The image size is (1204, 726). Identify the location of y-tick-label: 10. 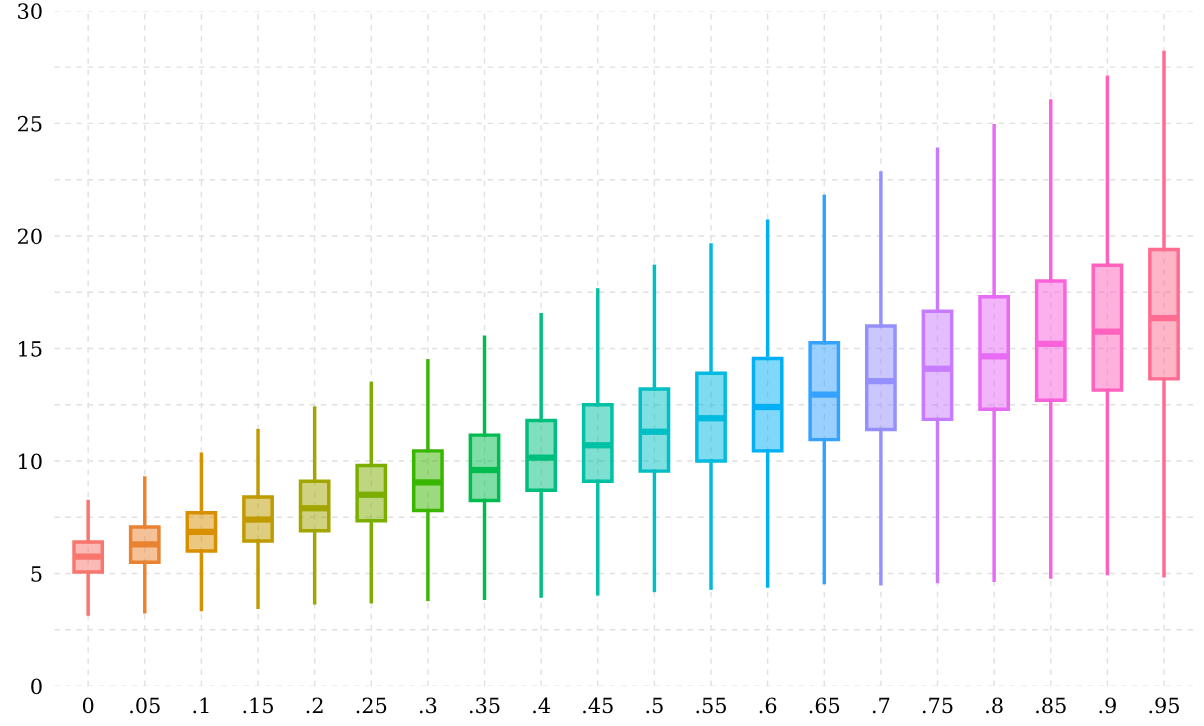
(30, 461).